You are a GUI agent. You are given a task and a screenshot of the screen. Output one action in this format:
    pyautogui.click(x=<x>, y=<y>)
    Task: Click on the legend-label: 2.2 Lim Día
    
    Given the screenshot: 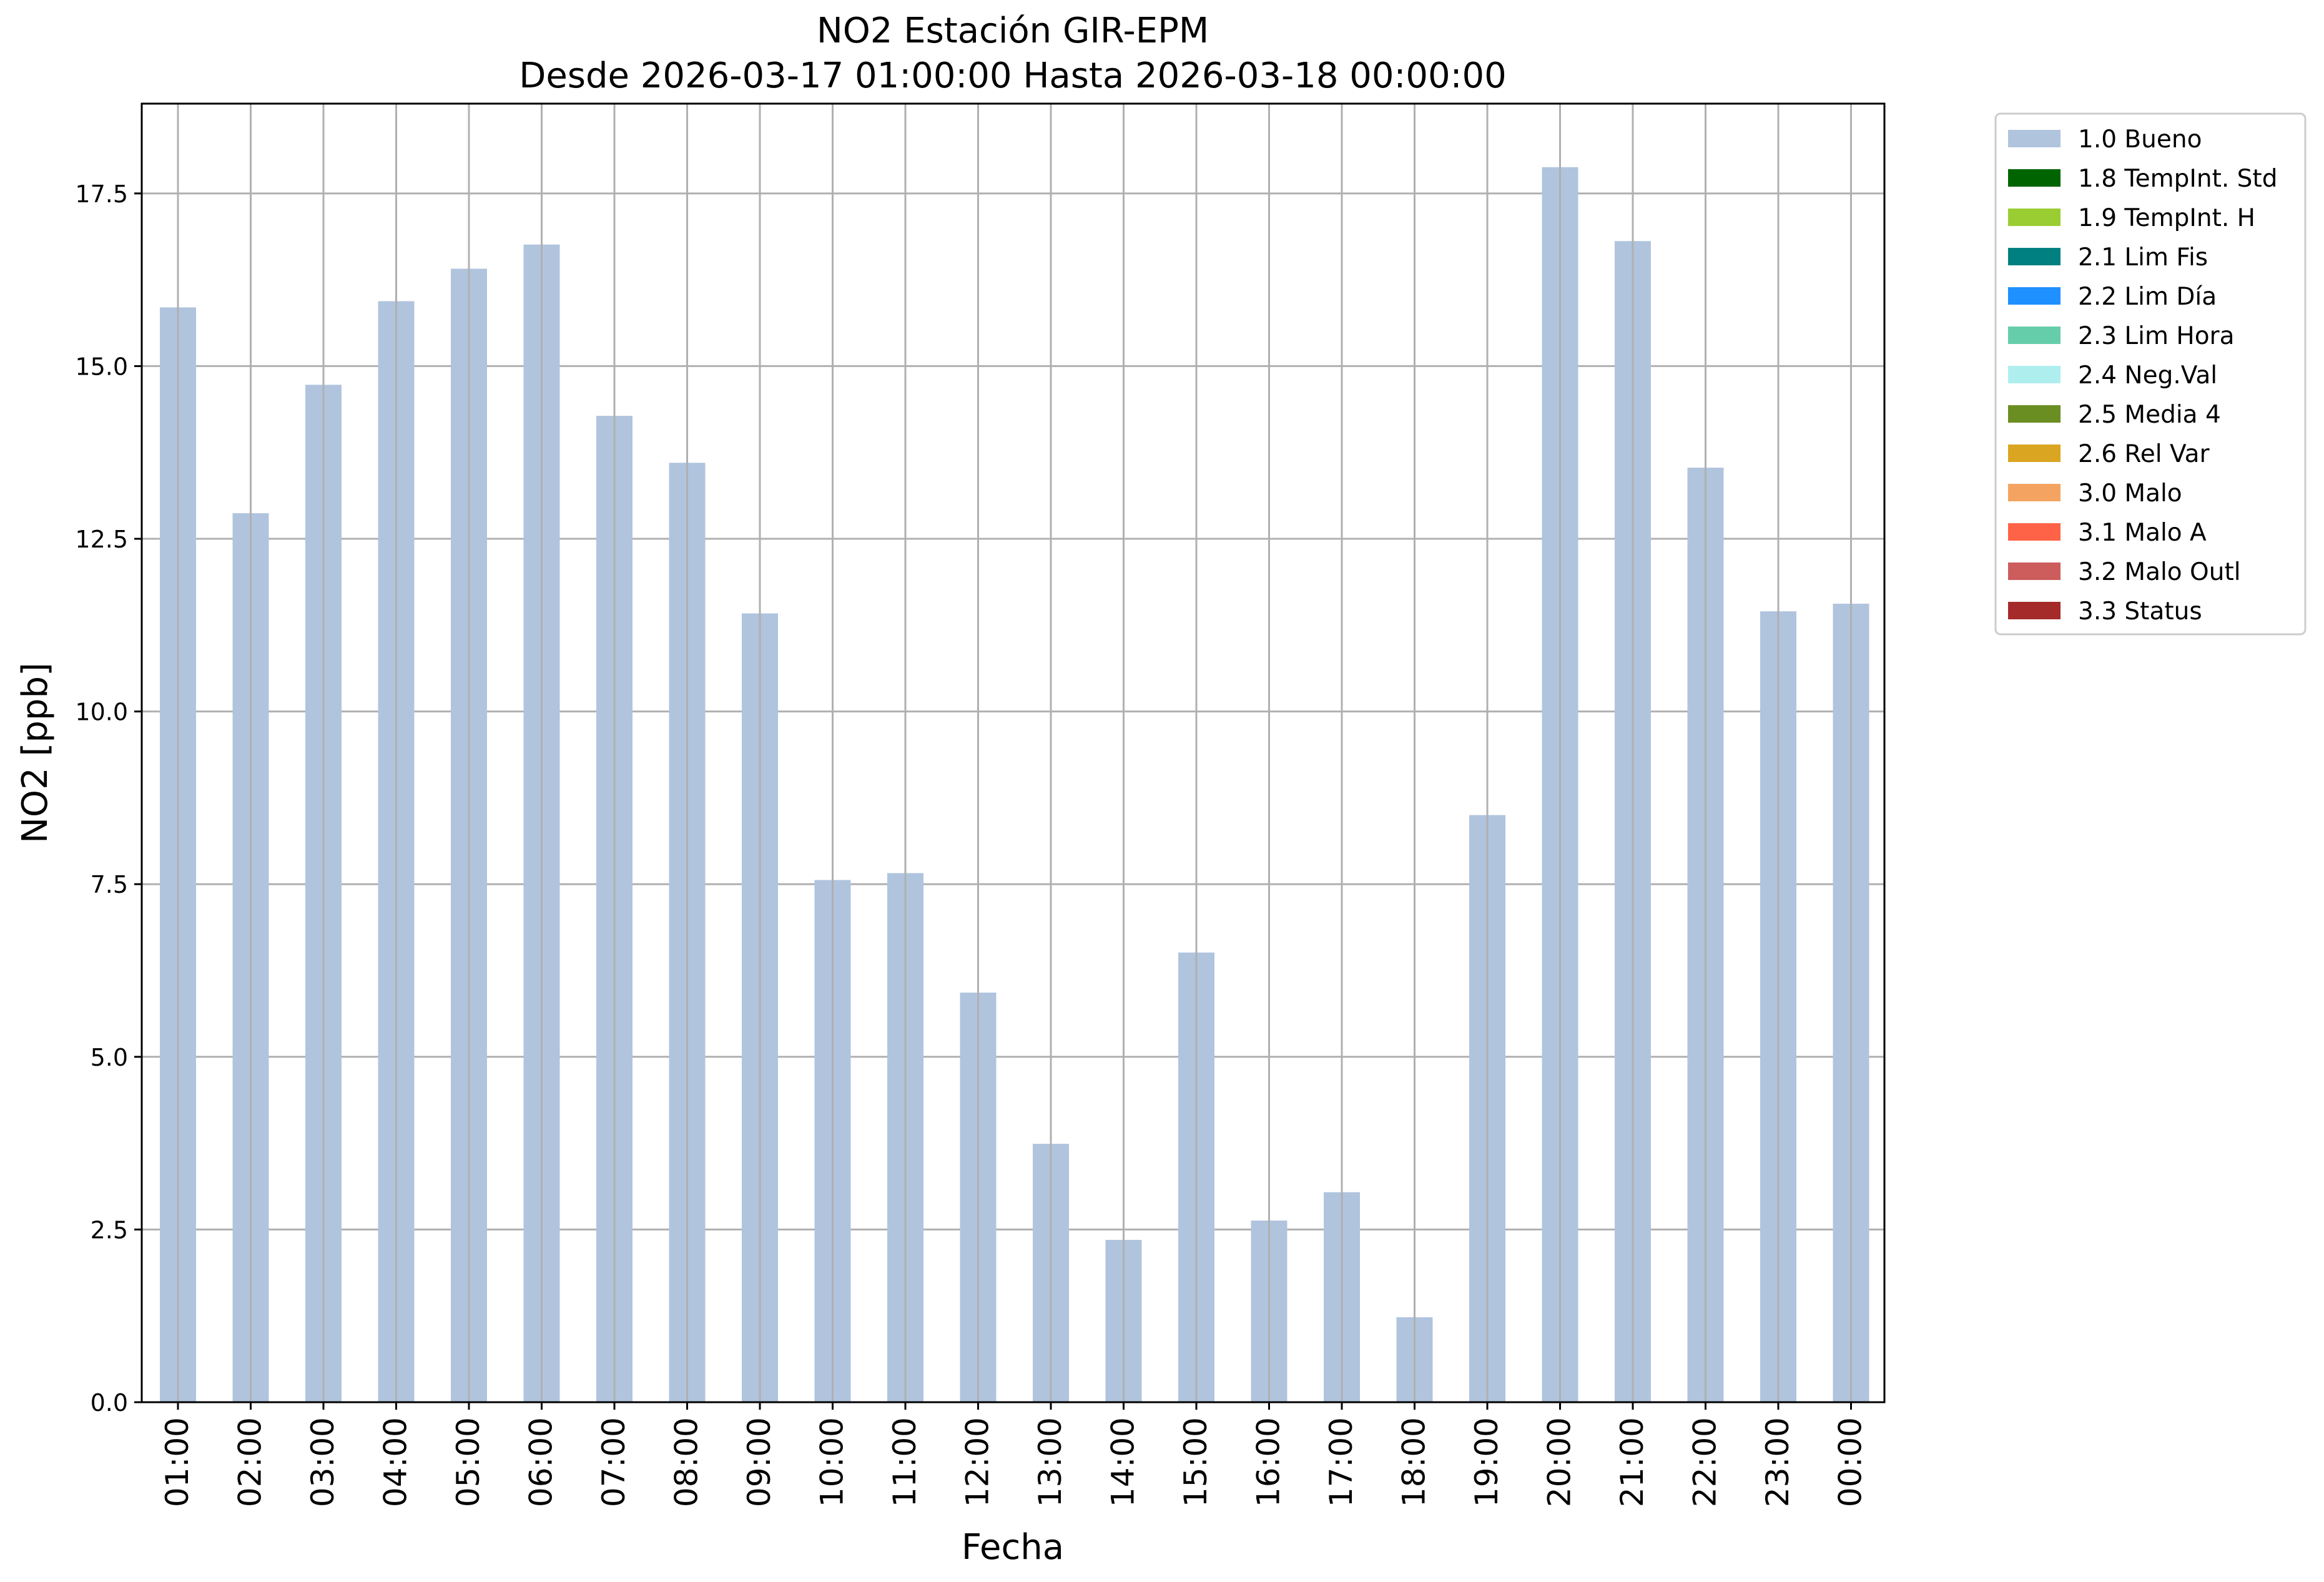 What is the action you would take?
    pyautogui.click(x=2147, y=297)
    